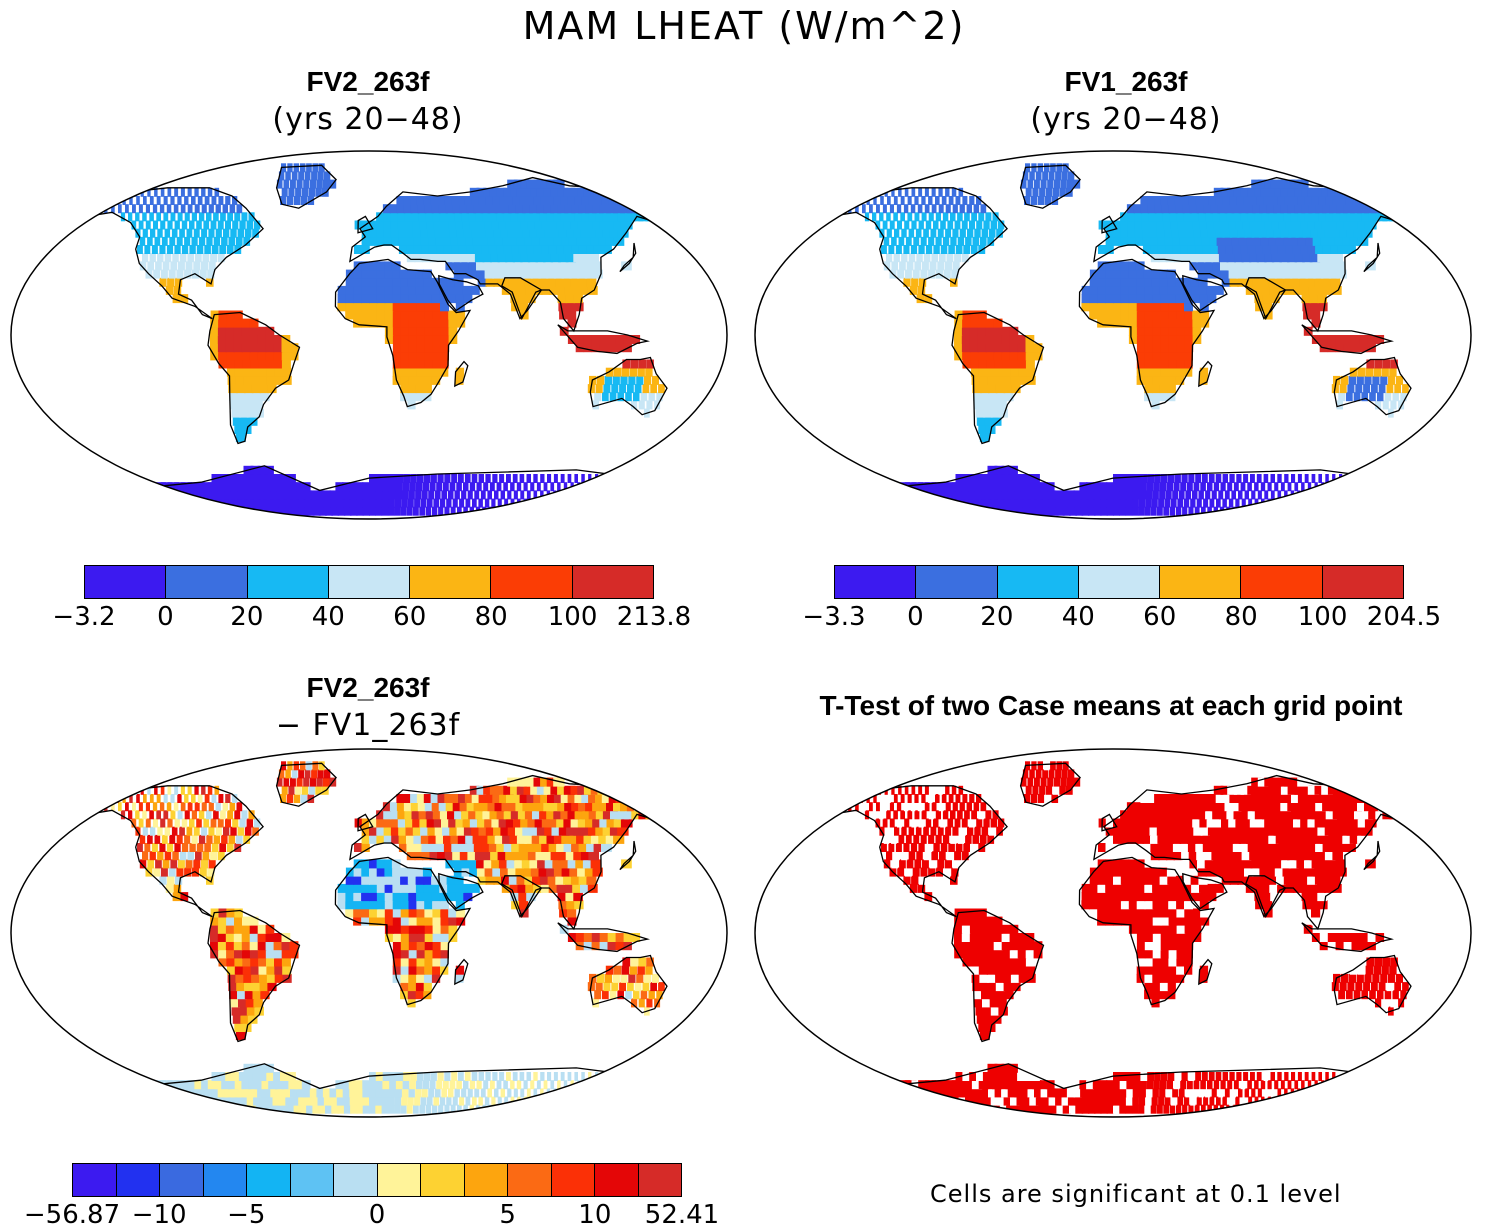 This screenshot has height=1230, width=1488. What do you see at coordinates (386, 341) in the screenshot?
I see `map-field` at bounding box center [386, 341].